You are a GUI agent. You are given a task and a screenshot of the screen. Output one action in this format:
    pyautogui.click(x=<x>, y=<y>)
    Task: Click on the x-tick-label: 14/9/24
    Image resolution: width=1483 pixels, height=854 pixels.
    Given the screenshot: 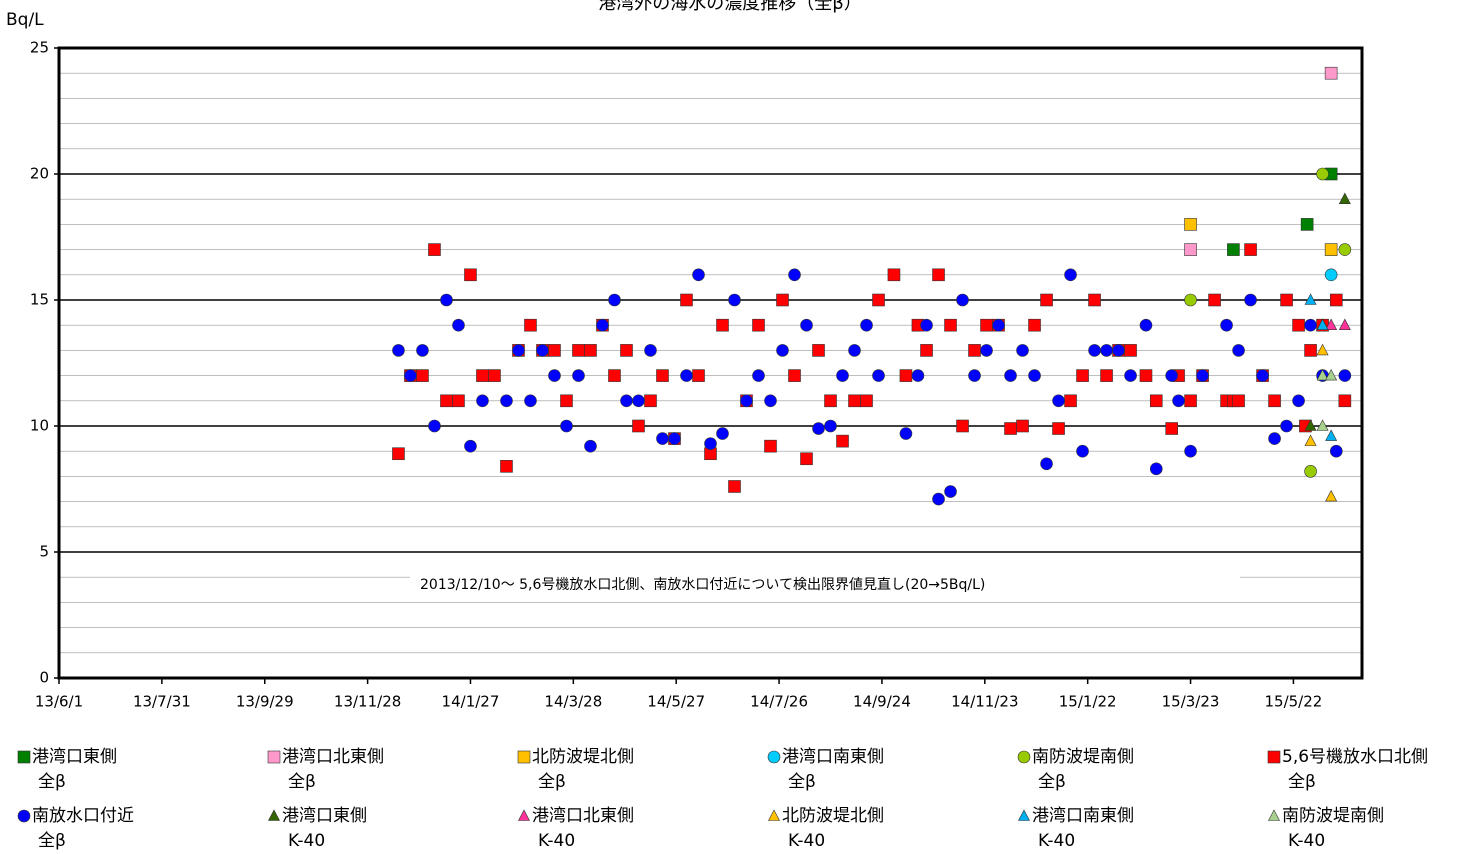 What is the action you would take?
    pyautogui.click(x=882, y=702)
    